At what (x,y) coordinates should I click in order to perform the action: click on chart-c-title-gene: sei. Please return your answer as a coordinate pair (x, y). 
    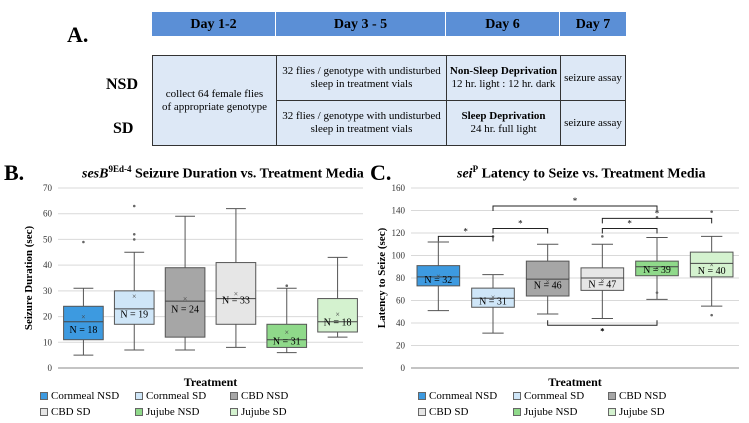
    Looking at the image, I should click on (465, 174).